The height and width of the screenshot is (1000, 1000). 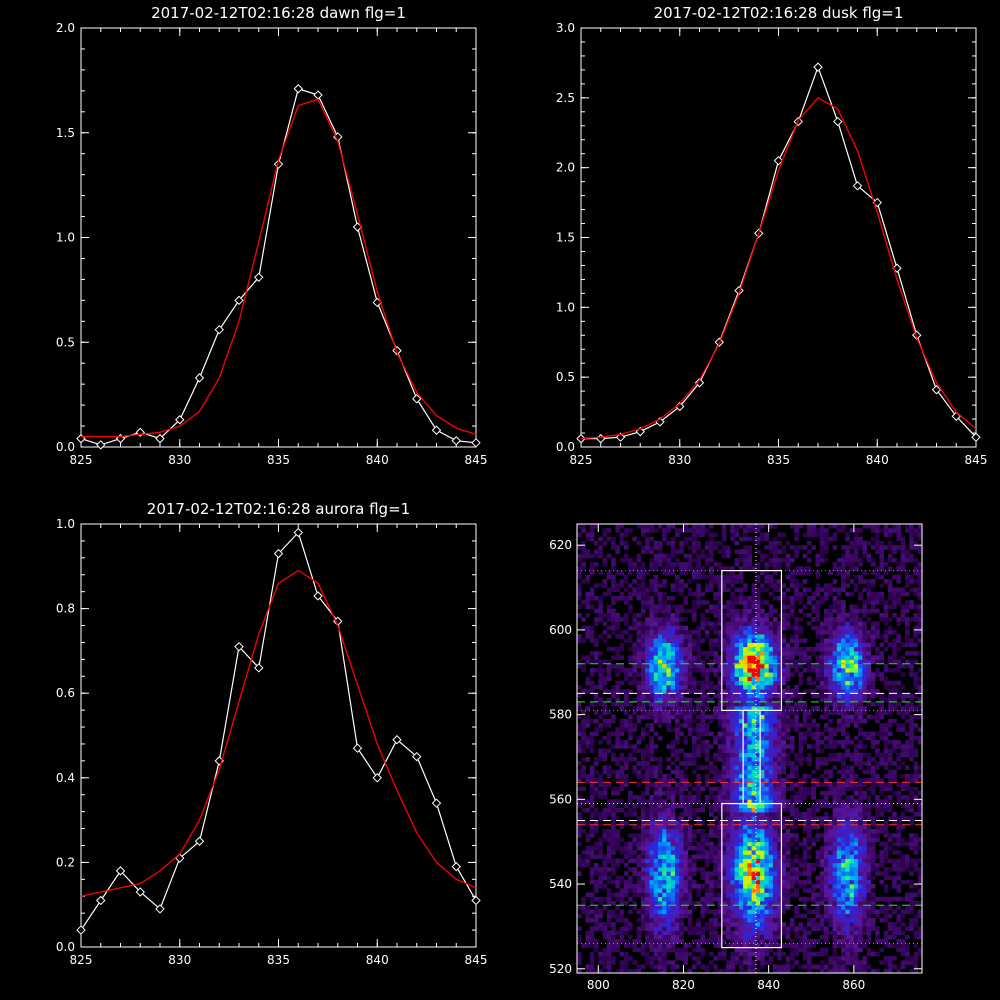 What do you see at coordinates (81, 460) in the screenshot?
I see `x-tick-label: 825` at bounding box center [81, 460].